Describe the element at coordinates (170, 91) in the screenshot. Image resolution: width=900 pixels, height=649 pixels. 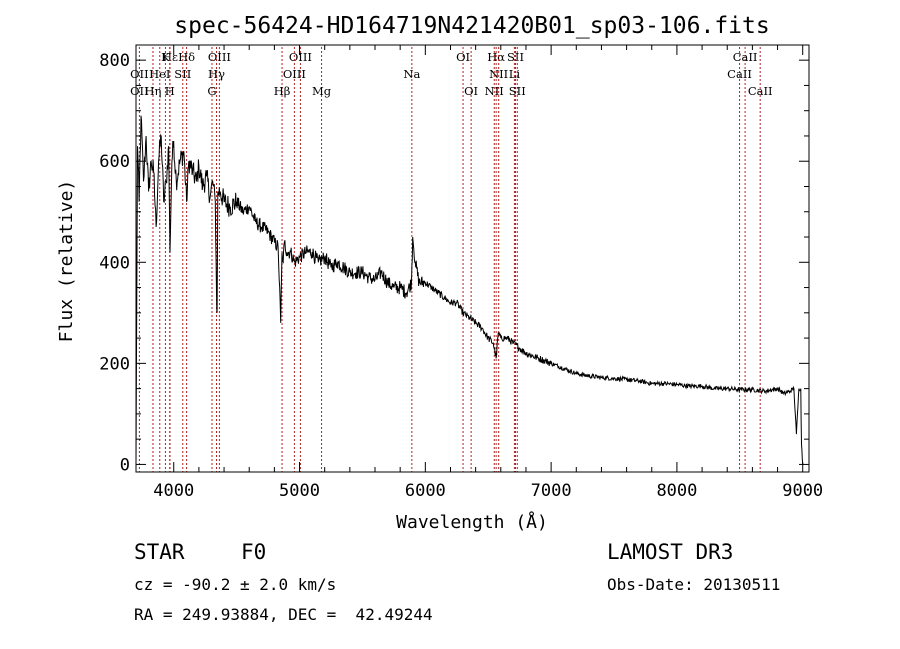
I see `line-label: H` at that location.